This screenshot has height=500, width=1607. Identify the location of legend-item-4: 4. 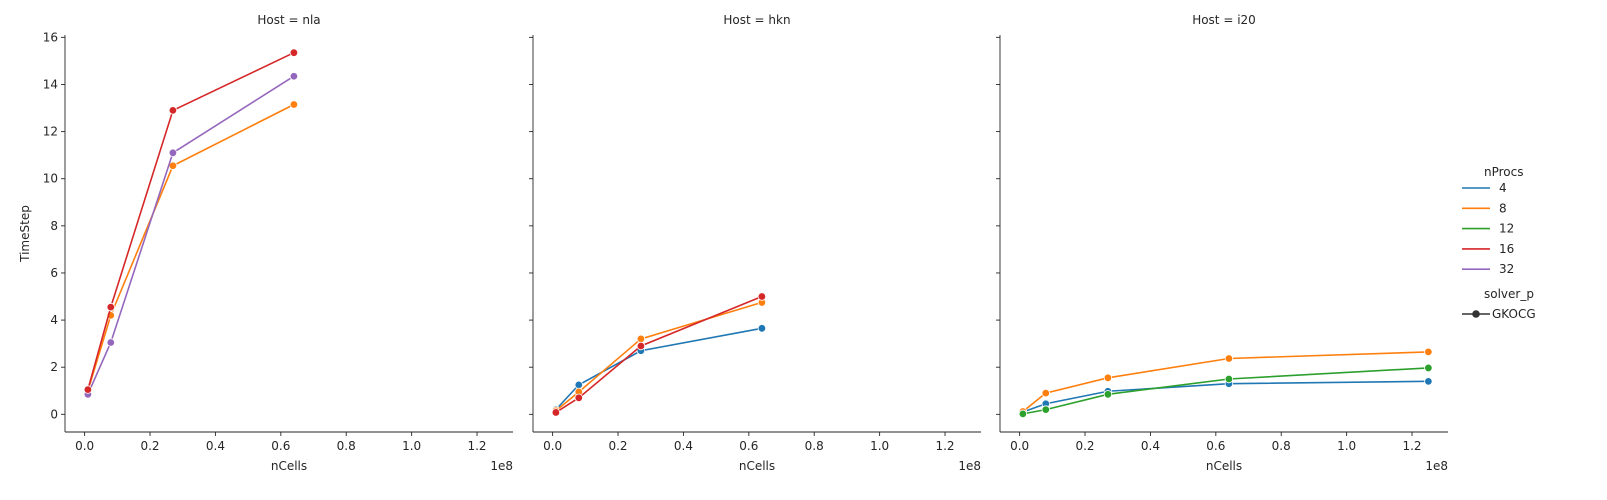
(1484, 188).